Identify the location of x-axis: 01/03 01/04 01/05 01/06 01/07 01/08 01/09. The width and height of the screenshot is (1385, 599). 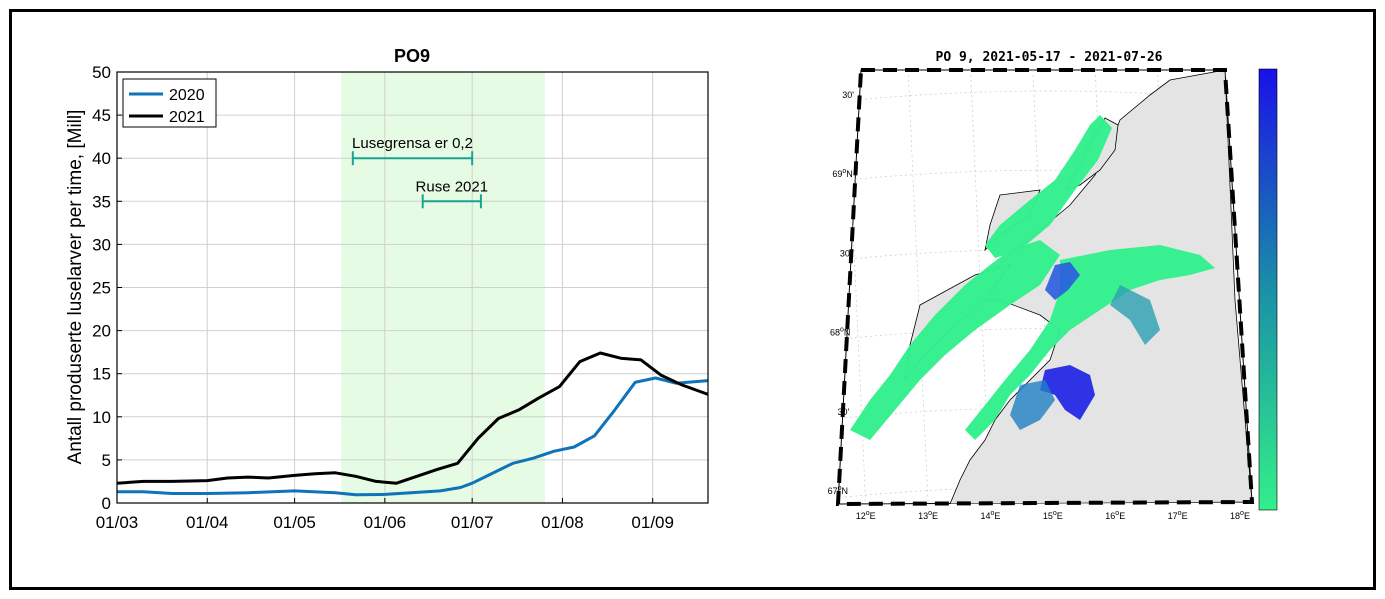
(385, 515).